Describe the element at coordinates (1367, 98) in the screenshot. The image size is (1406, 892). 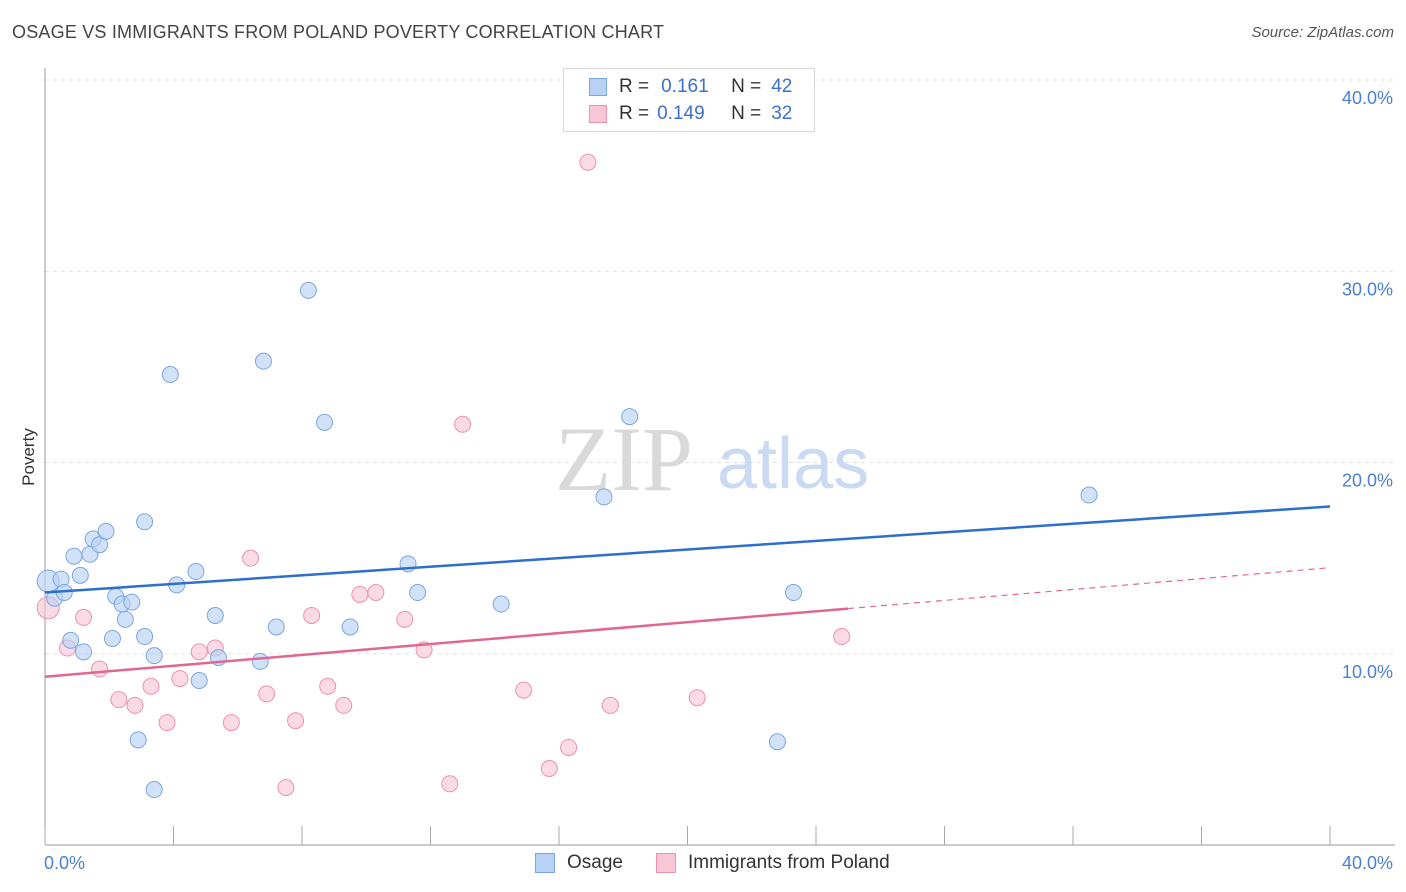
I see `y-tick-label: 40.0%` at that location.